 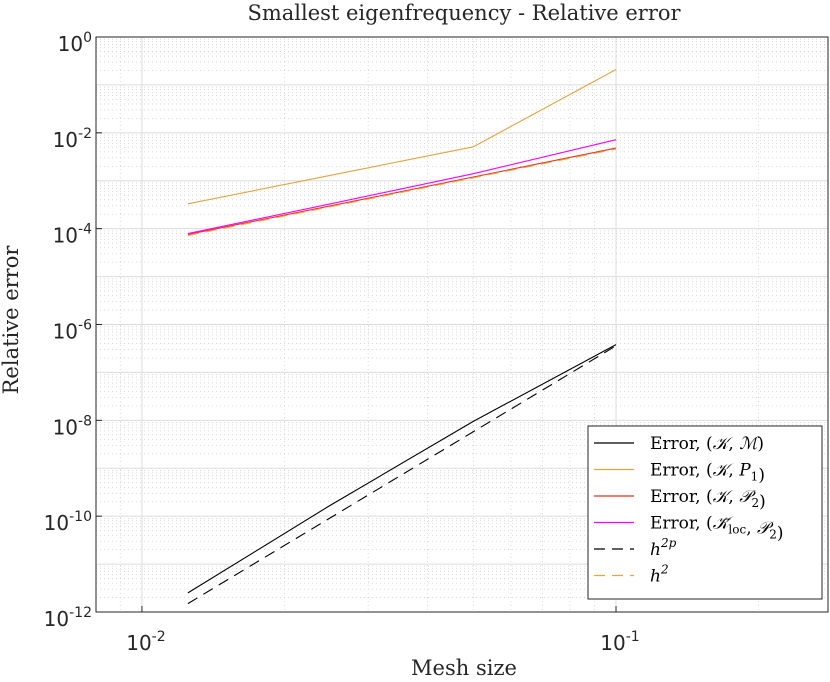 What do you see at coordinates (68, 522) in the screenshot?
I see `y-tick-label: 10⁻¹⁰` at bounding box center [68, 522].